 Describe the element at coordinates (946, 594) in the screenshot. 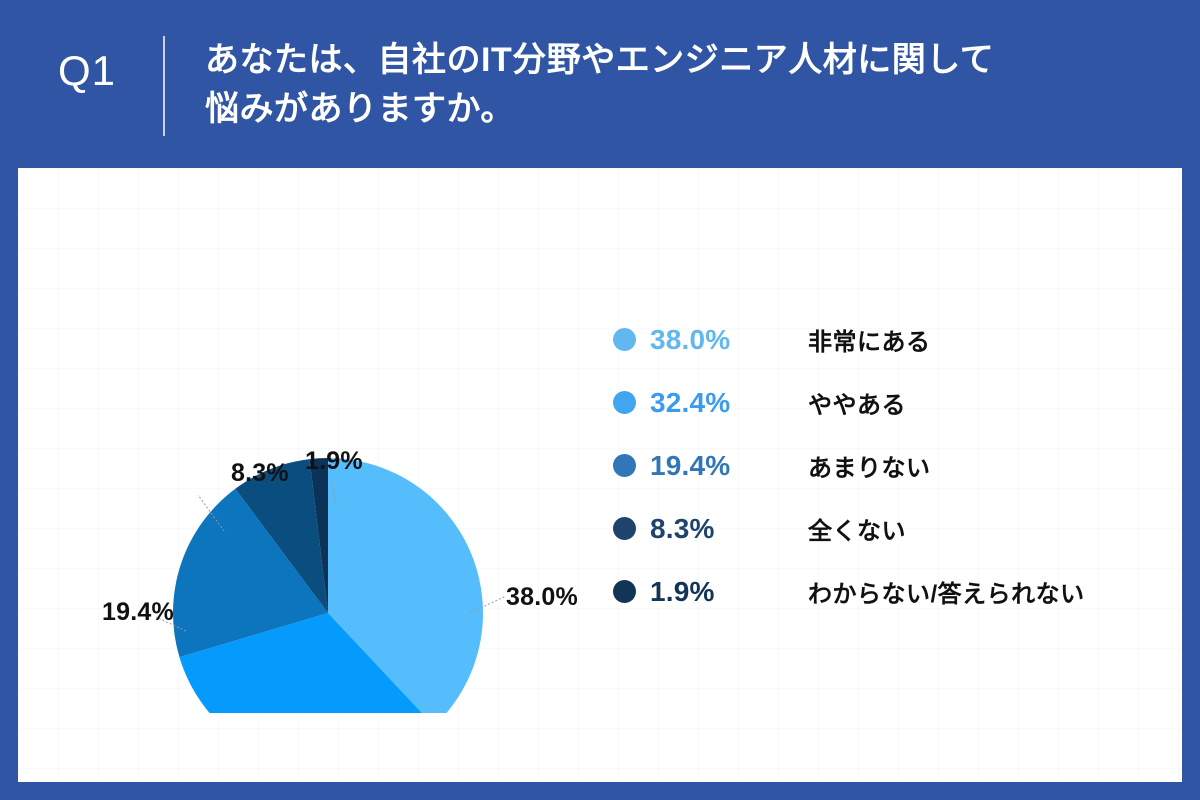

I see `legend-label-5: わからない/答えられない` at that location.